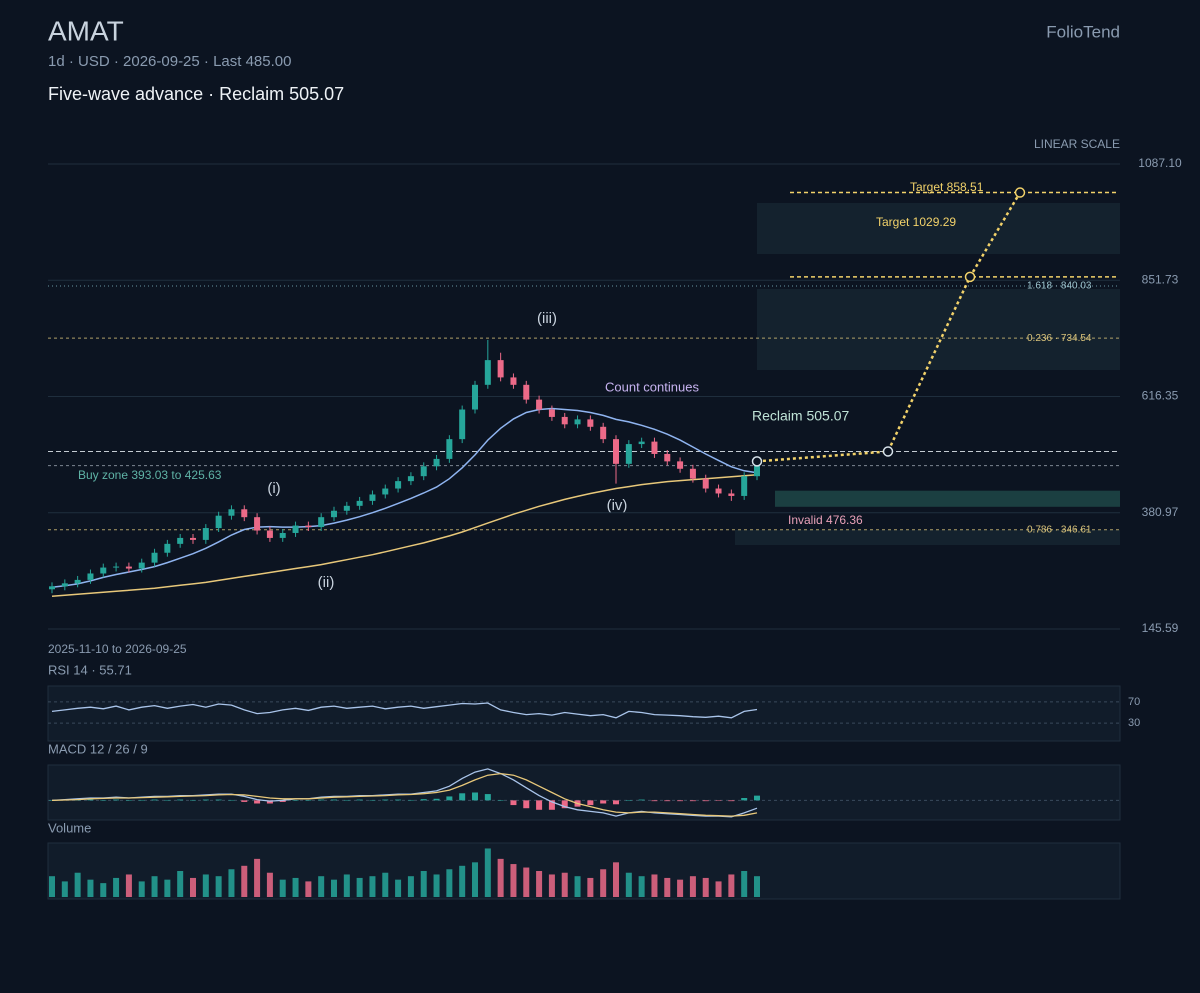 The image size is (1200, 993). I want to click on projection, so click(889, 327).